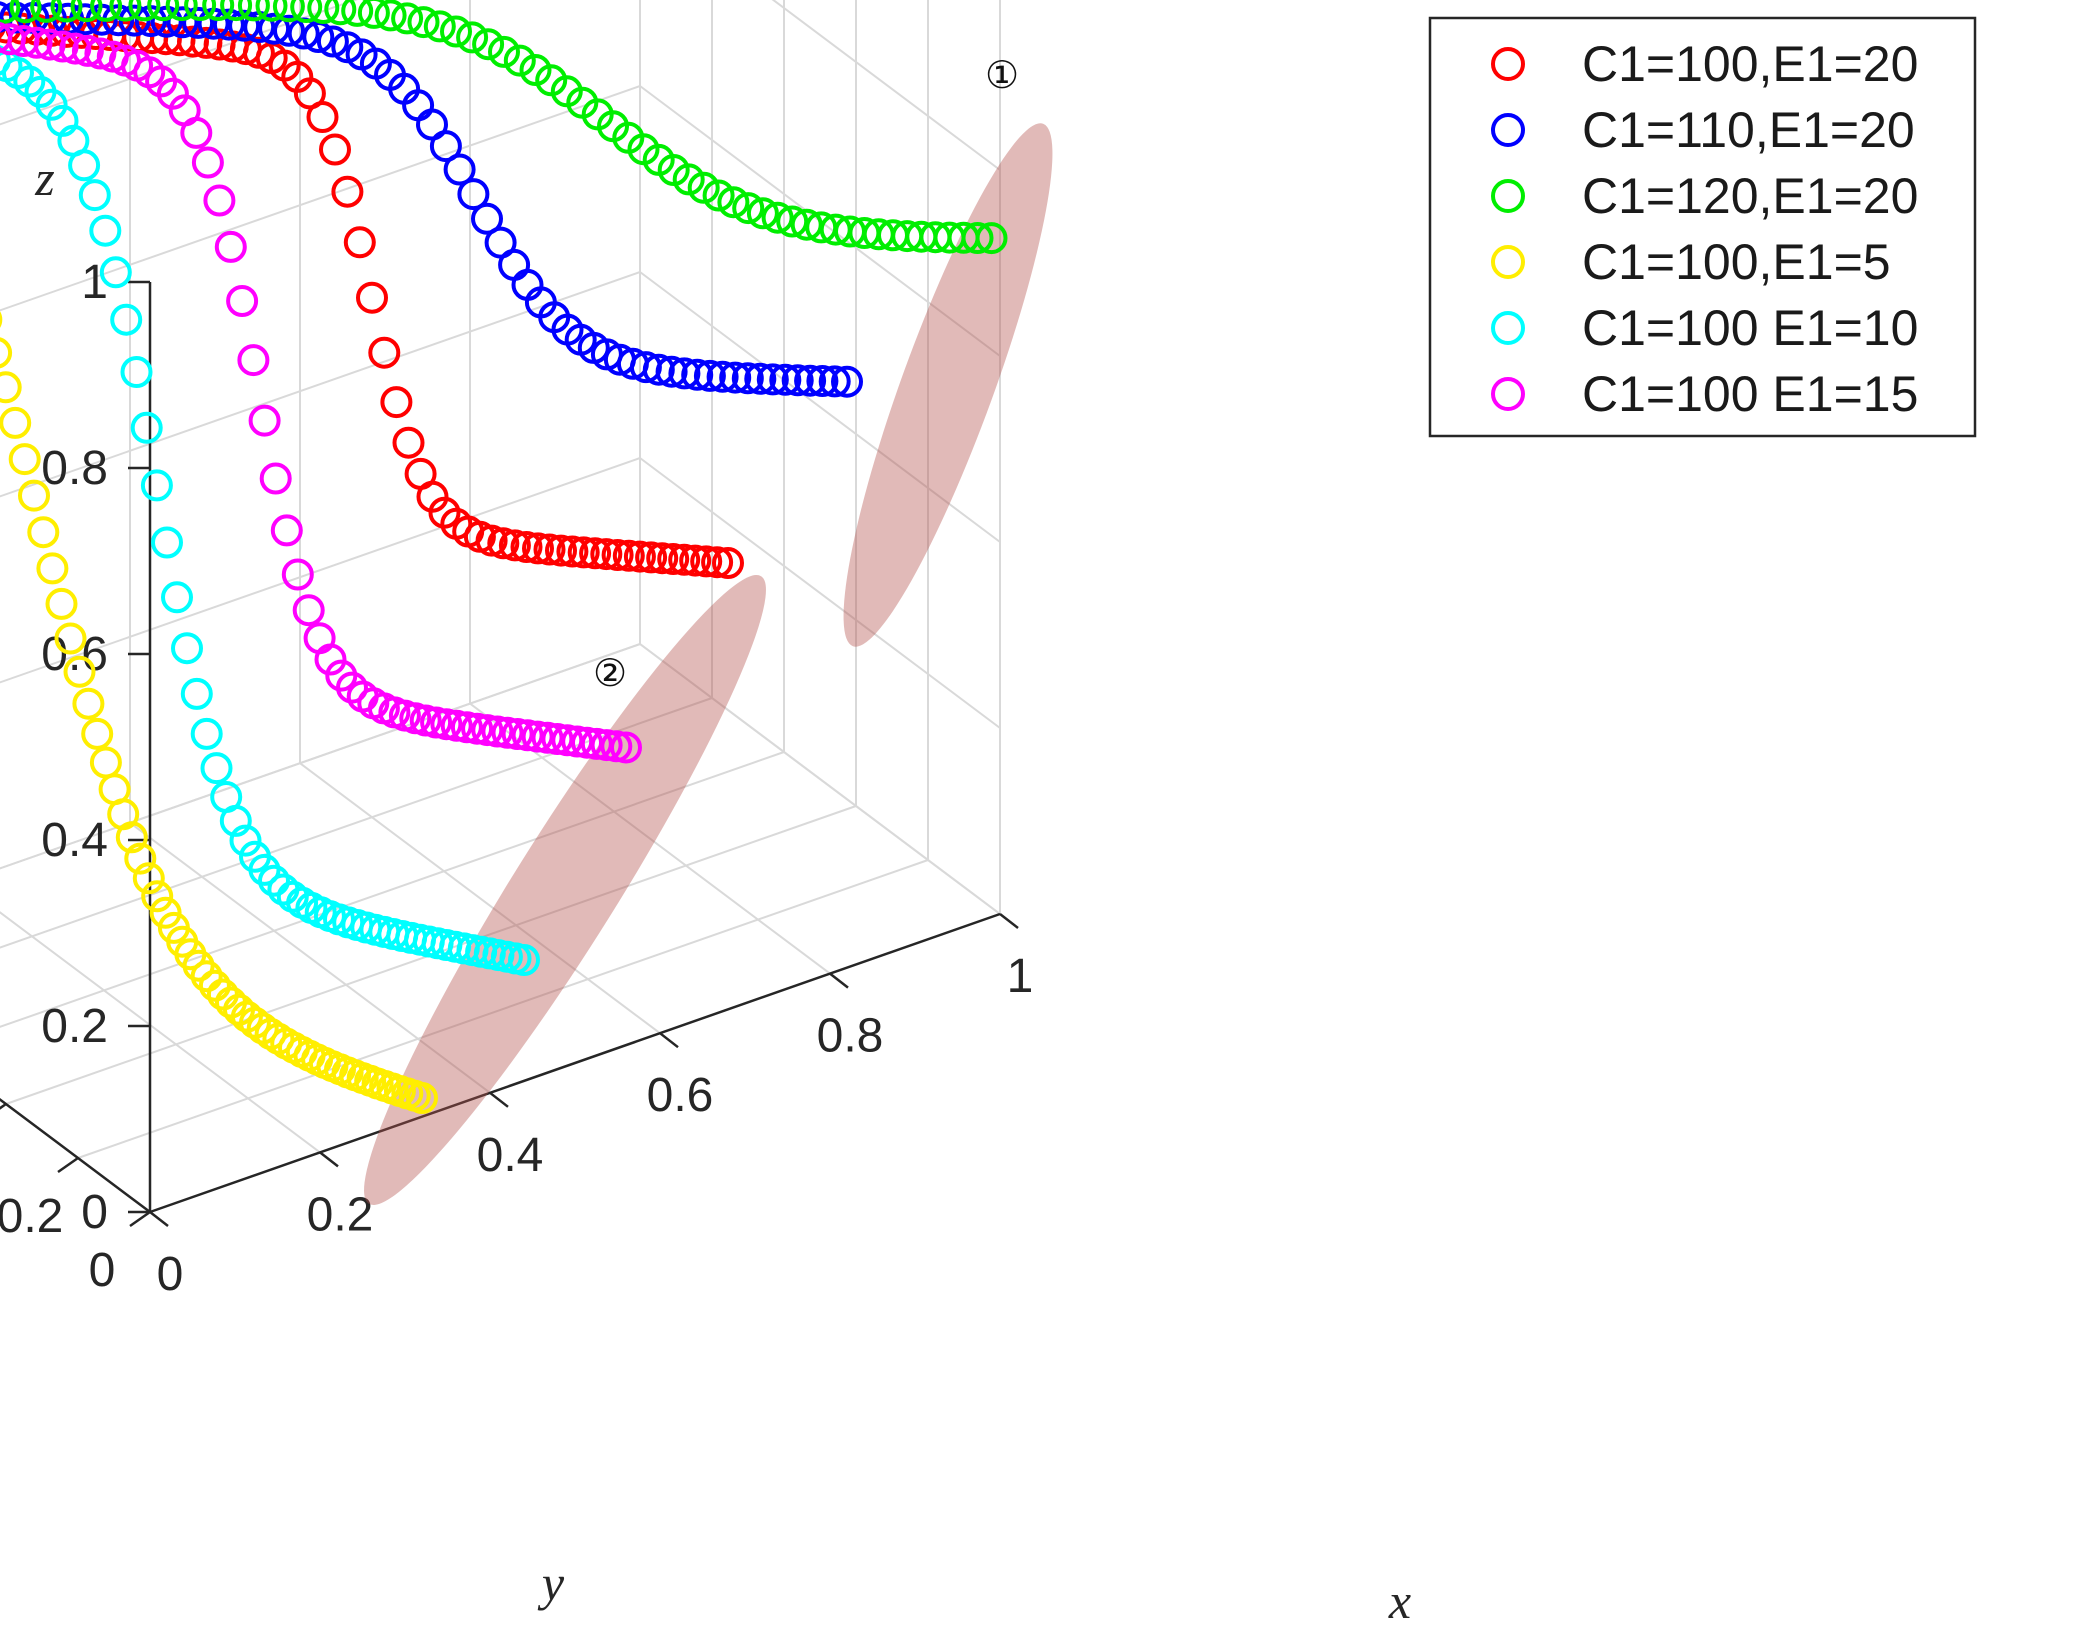  Describe the element at coordinates (94, 1212) in the screenshot. I see `z-tick-label: 0` at that location.